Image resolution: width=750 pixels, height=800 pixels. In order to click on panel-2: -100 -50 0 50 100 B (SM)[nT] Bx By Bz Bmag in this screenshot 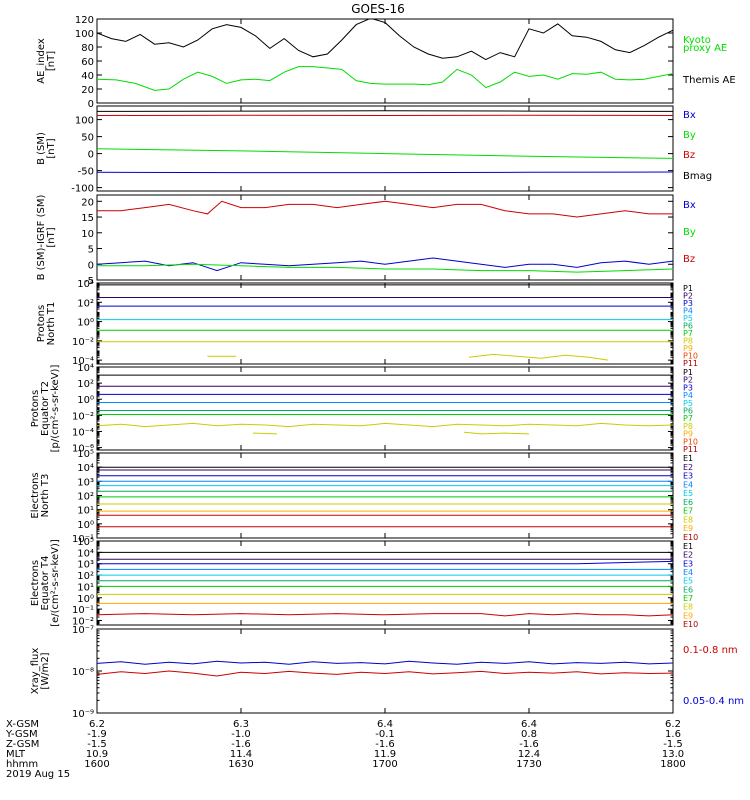, I will do `click(374, 150)`.